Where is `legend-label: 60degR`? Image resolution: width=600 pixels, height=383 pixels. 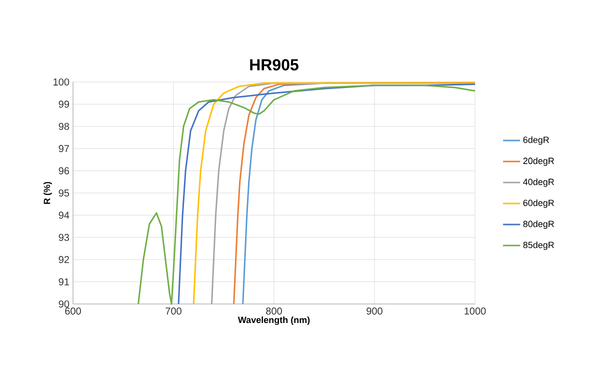
legend-label: 60degR is located at coordinates (538, 203).